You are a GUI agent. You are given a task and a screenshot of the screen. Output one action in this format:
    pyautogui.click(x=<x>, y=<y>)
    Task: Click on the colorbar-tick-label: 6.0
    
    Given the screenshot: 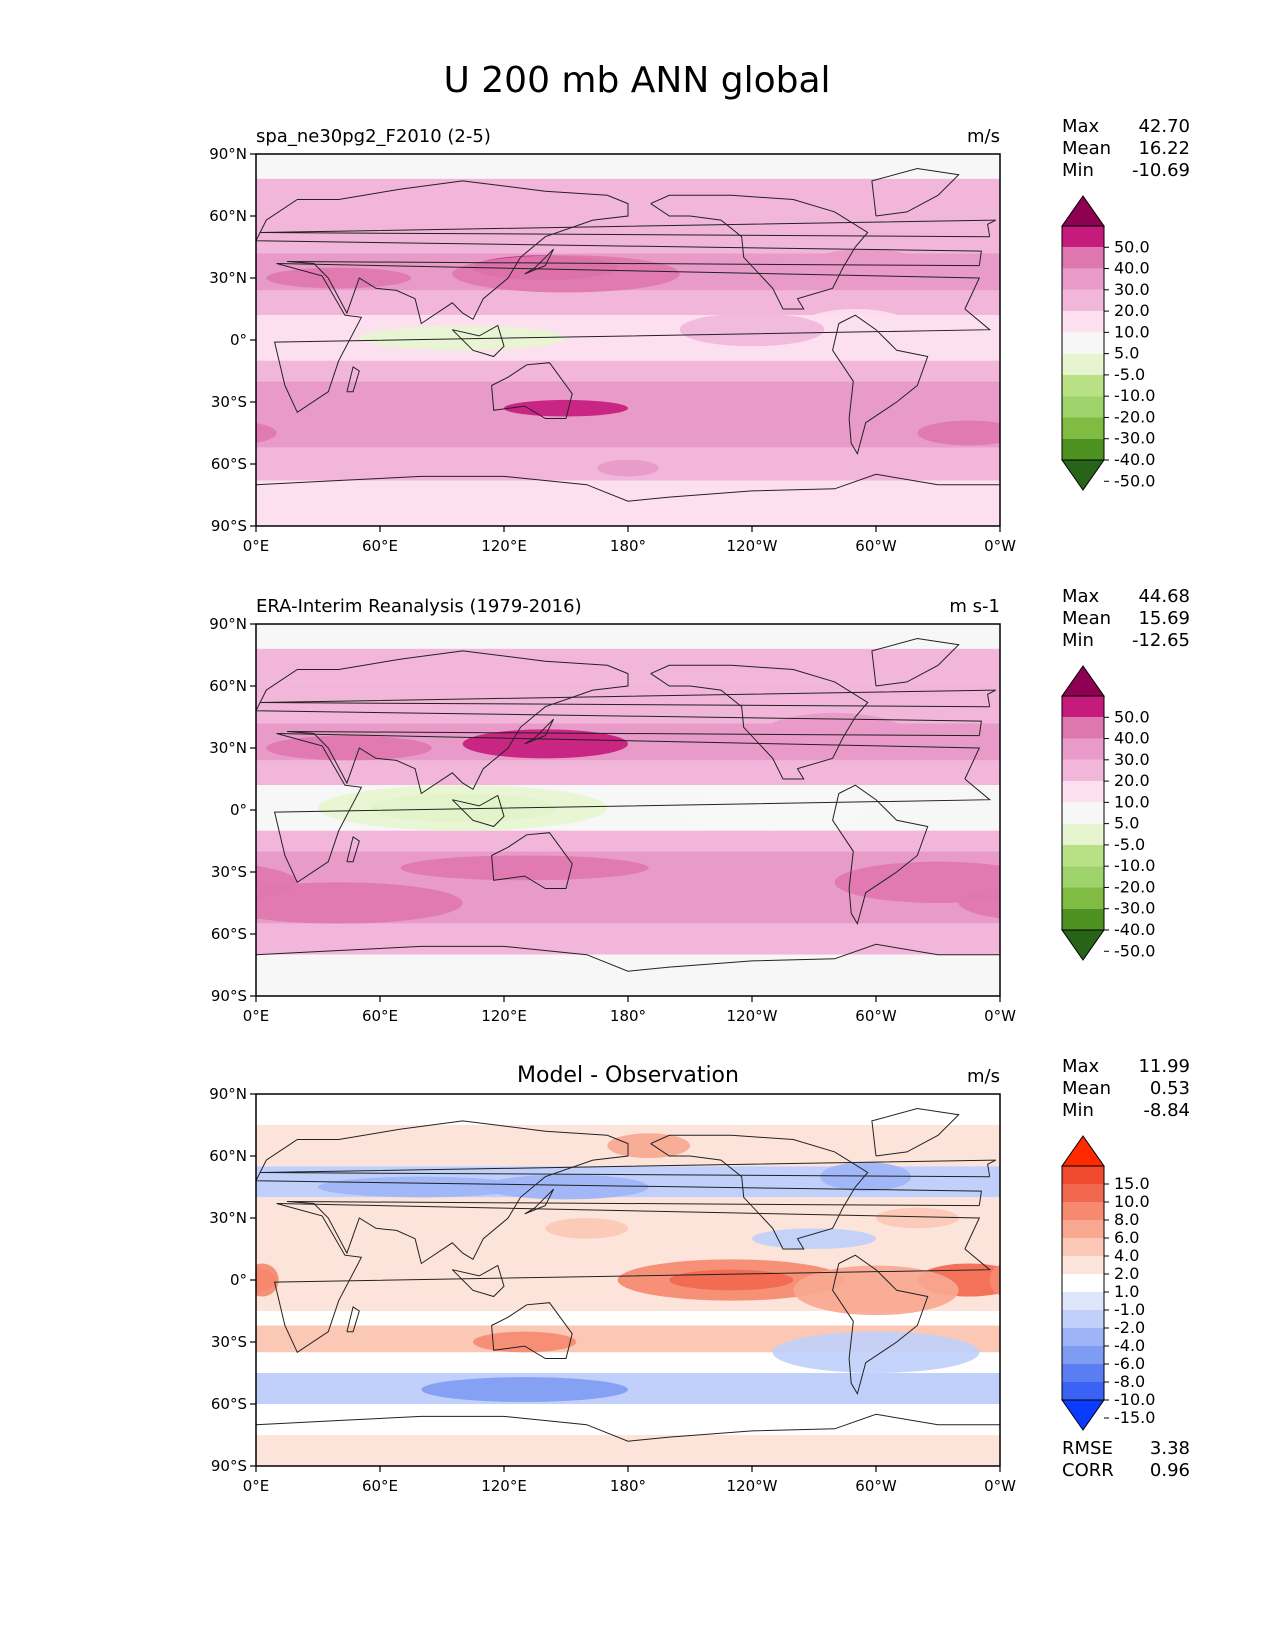 What is the action you would take?
    pyautogui.click(x=1126, y=1237)
    